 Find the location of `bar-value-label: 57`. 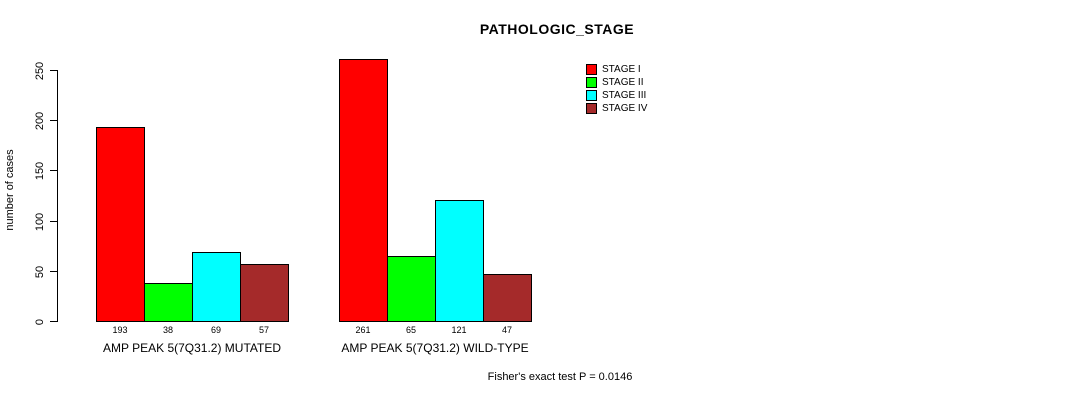

bar-value-label: 57 is located at coordinates (264, 330).